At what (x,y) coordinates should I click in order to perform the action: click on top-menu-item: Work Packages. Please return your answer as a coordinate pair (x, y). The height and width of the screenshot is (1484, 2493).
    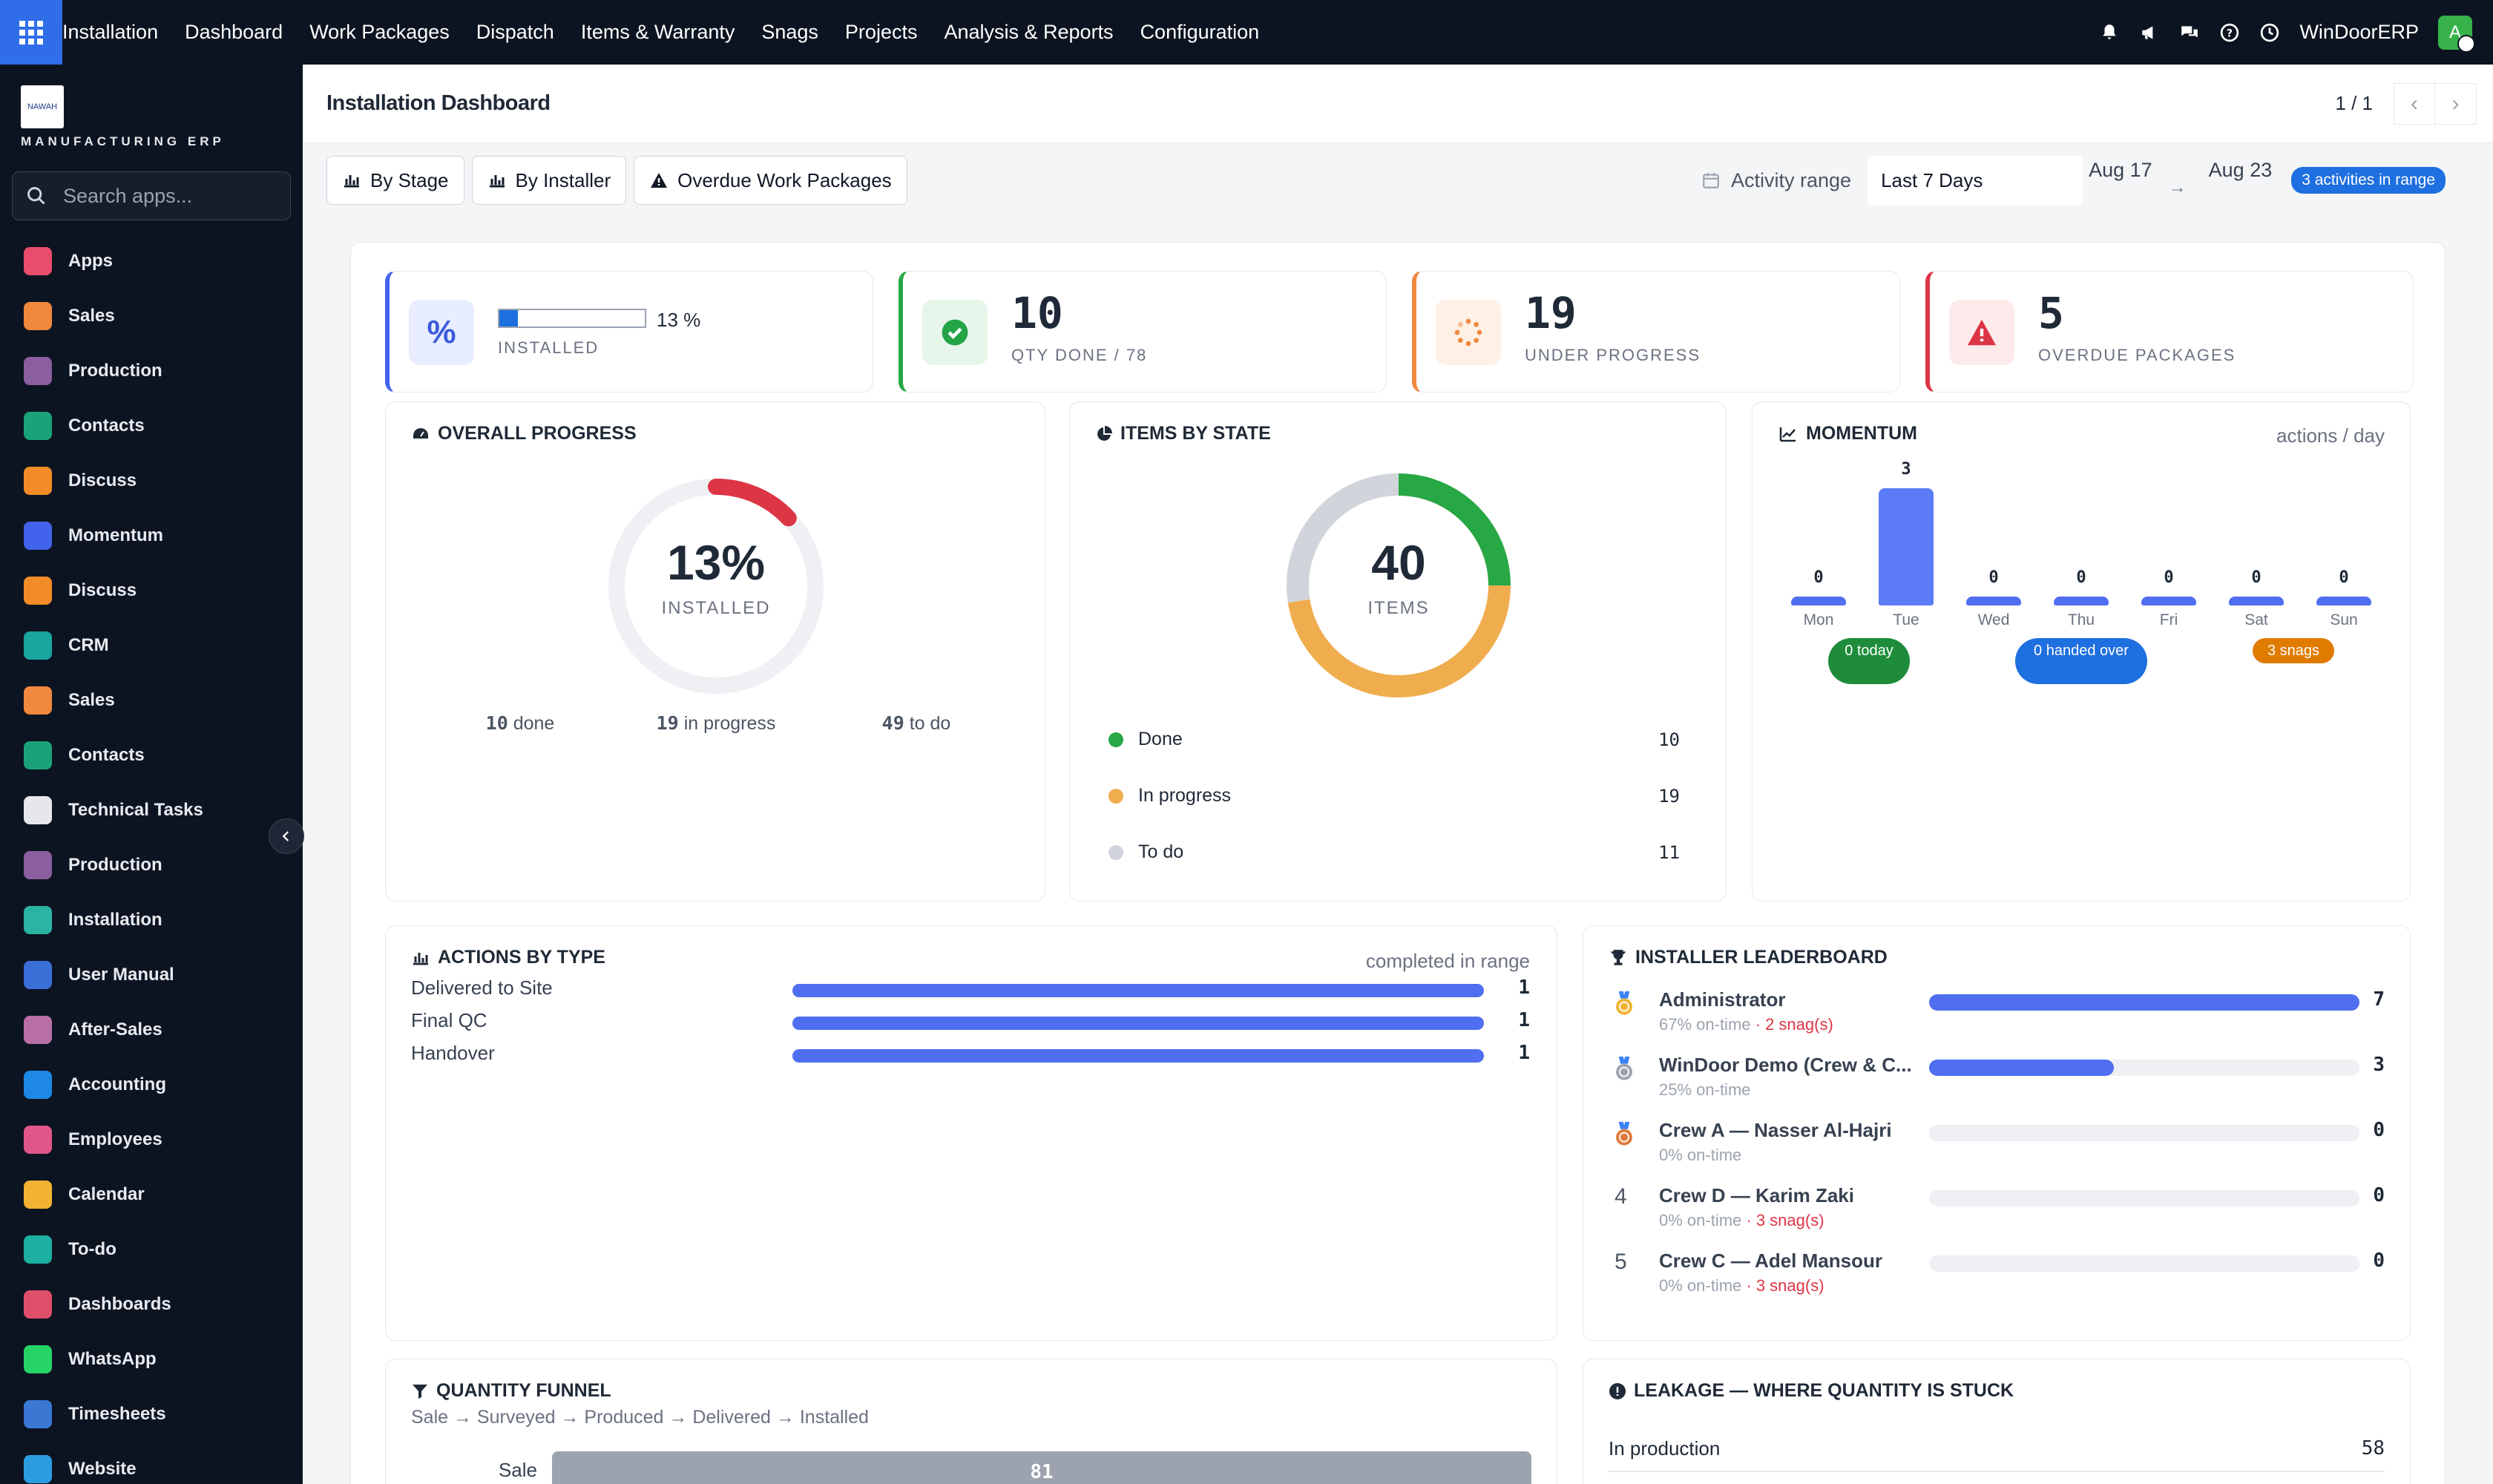
    Looking at the image, I should click on (379, 32).